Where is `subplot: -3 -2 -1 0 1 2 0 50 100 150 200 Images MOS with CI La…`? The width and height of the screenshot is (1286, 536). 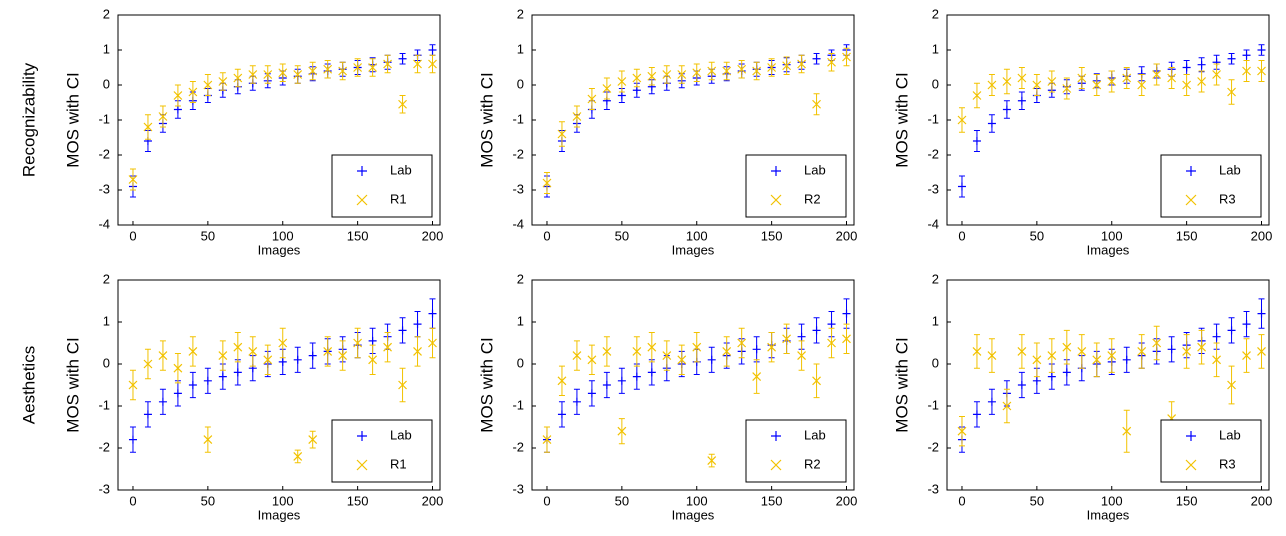
subplot: -3 -2 -1 0 1 2 0 50 100 150 200 Images MOS with CI La… is located at coordinates (253, 396).